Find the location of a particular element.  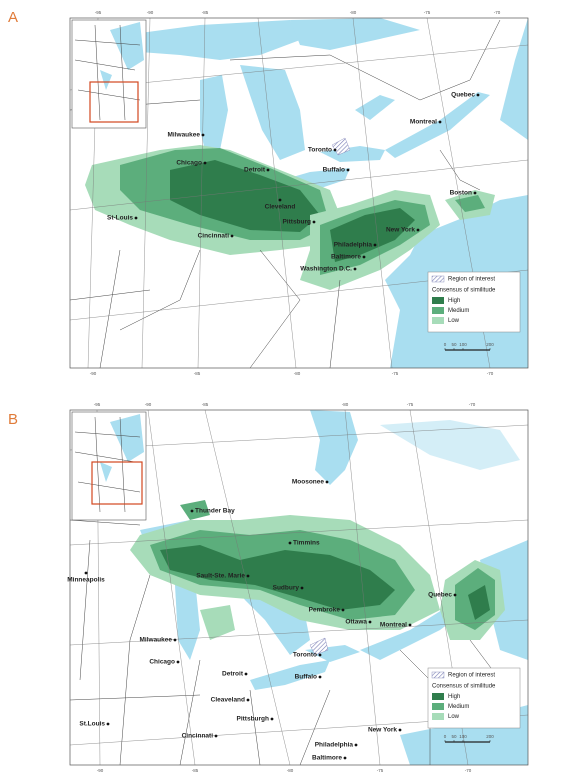

city-label: Milwaukee is located at coordinates (155, 640).